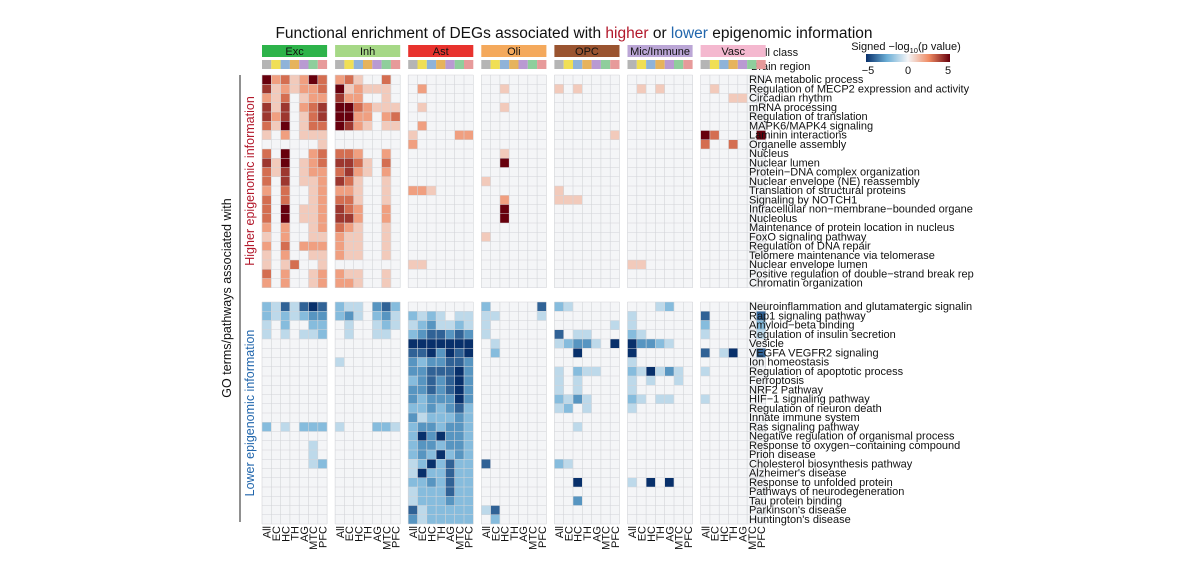 Image resolution: width=1182 pixels, height=580 pixels. Describe the element at coordinates (908, 71) in the screenshot. I see `legend-tick-mid: 0` at that location.